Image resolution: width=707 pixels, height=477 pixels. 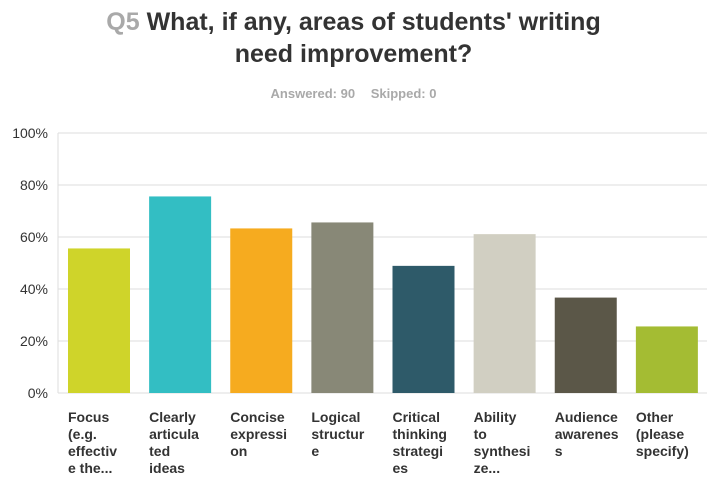 I want to click on x-category-label: Critical thinking strategi es, so click(x=419, y=442).